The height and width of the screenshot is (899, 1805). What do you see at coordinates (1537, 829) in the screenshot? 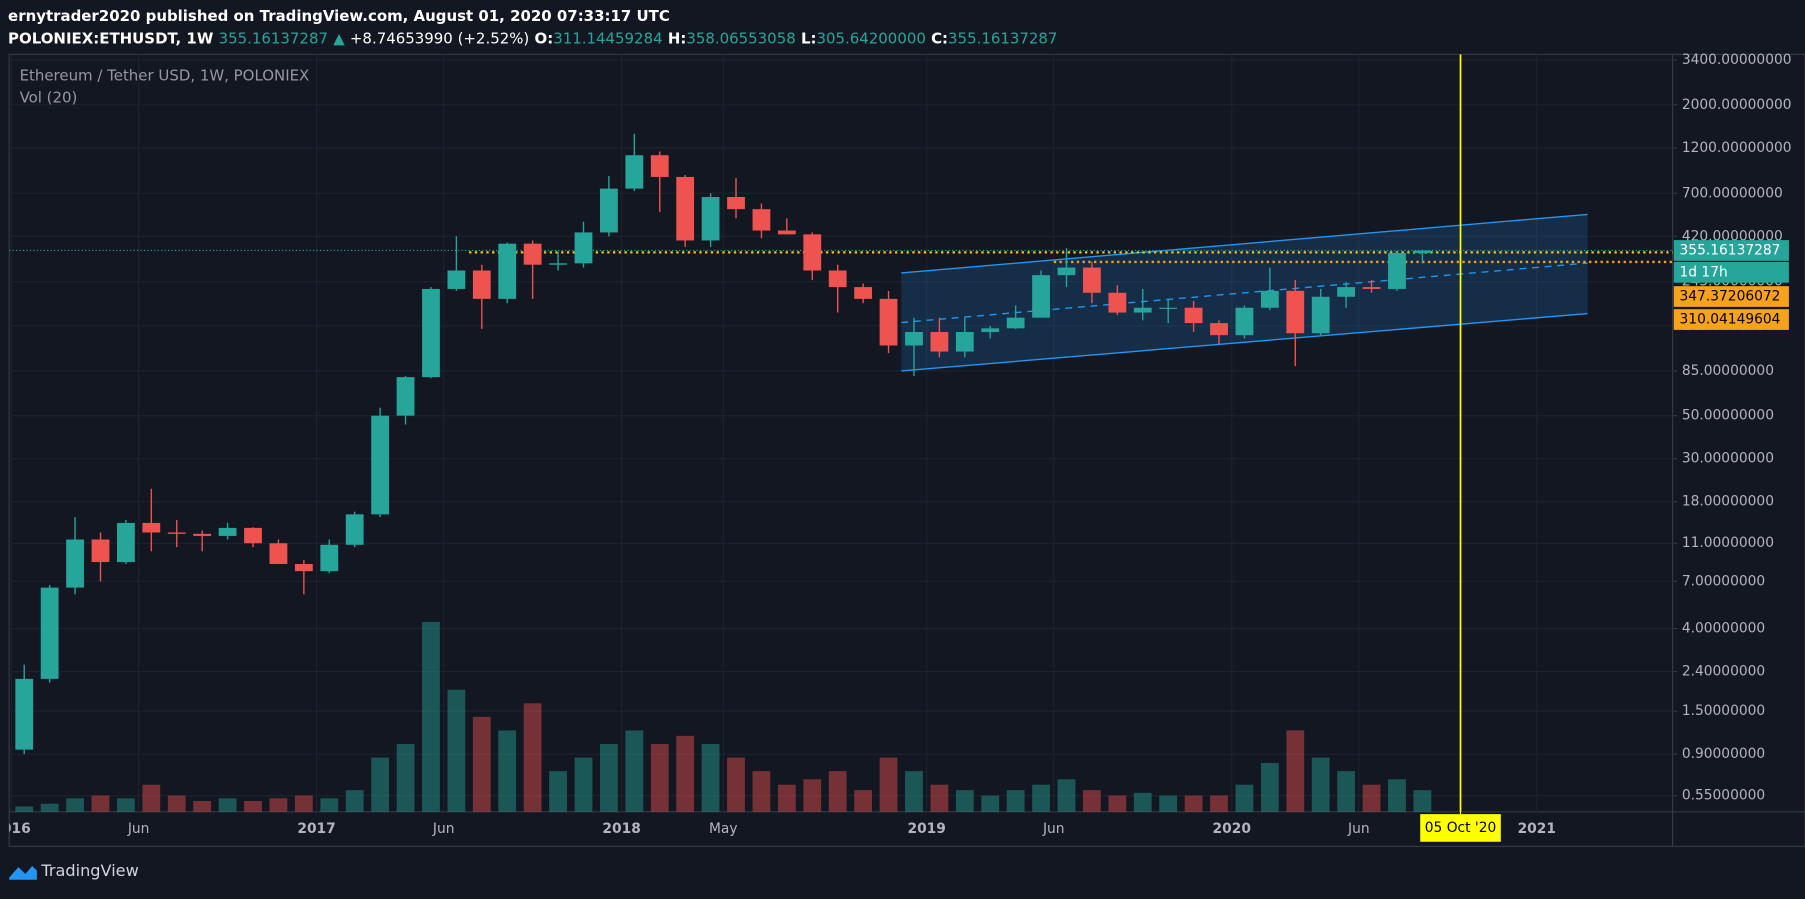
I see `x-tick-label: 2021` at bounding box center [1537, 829].